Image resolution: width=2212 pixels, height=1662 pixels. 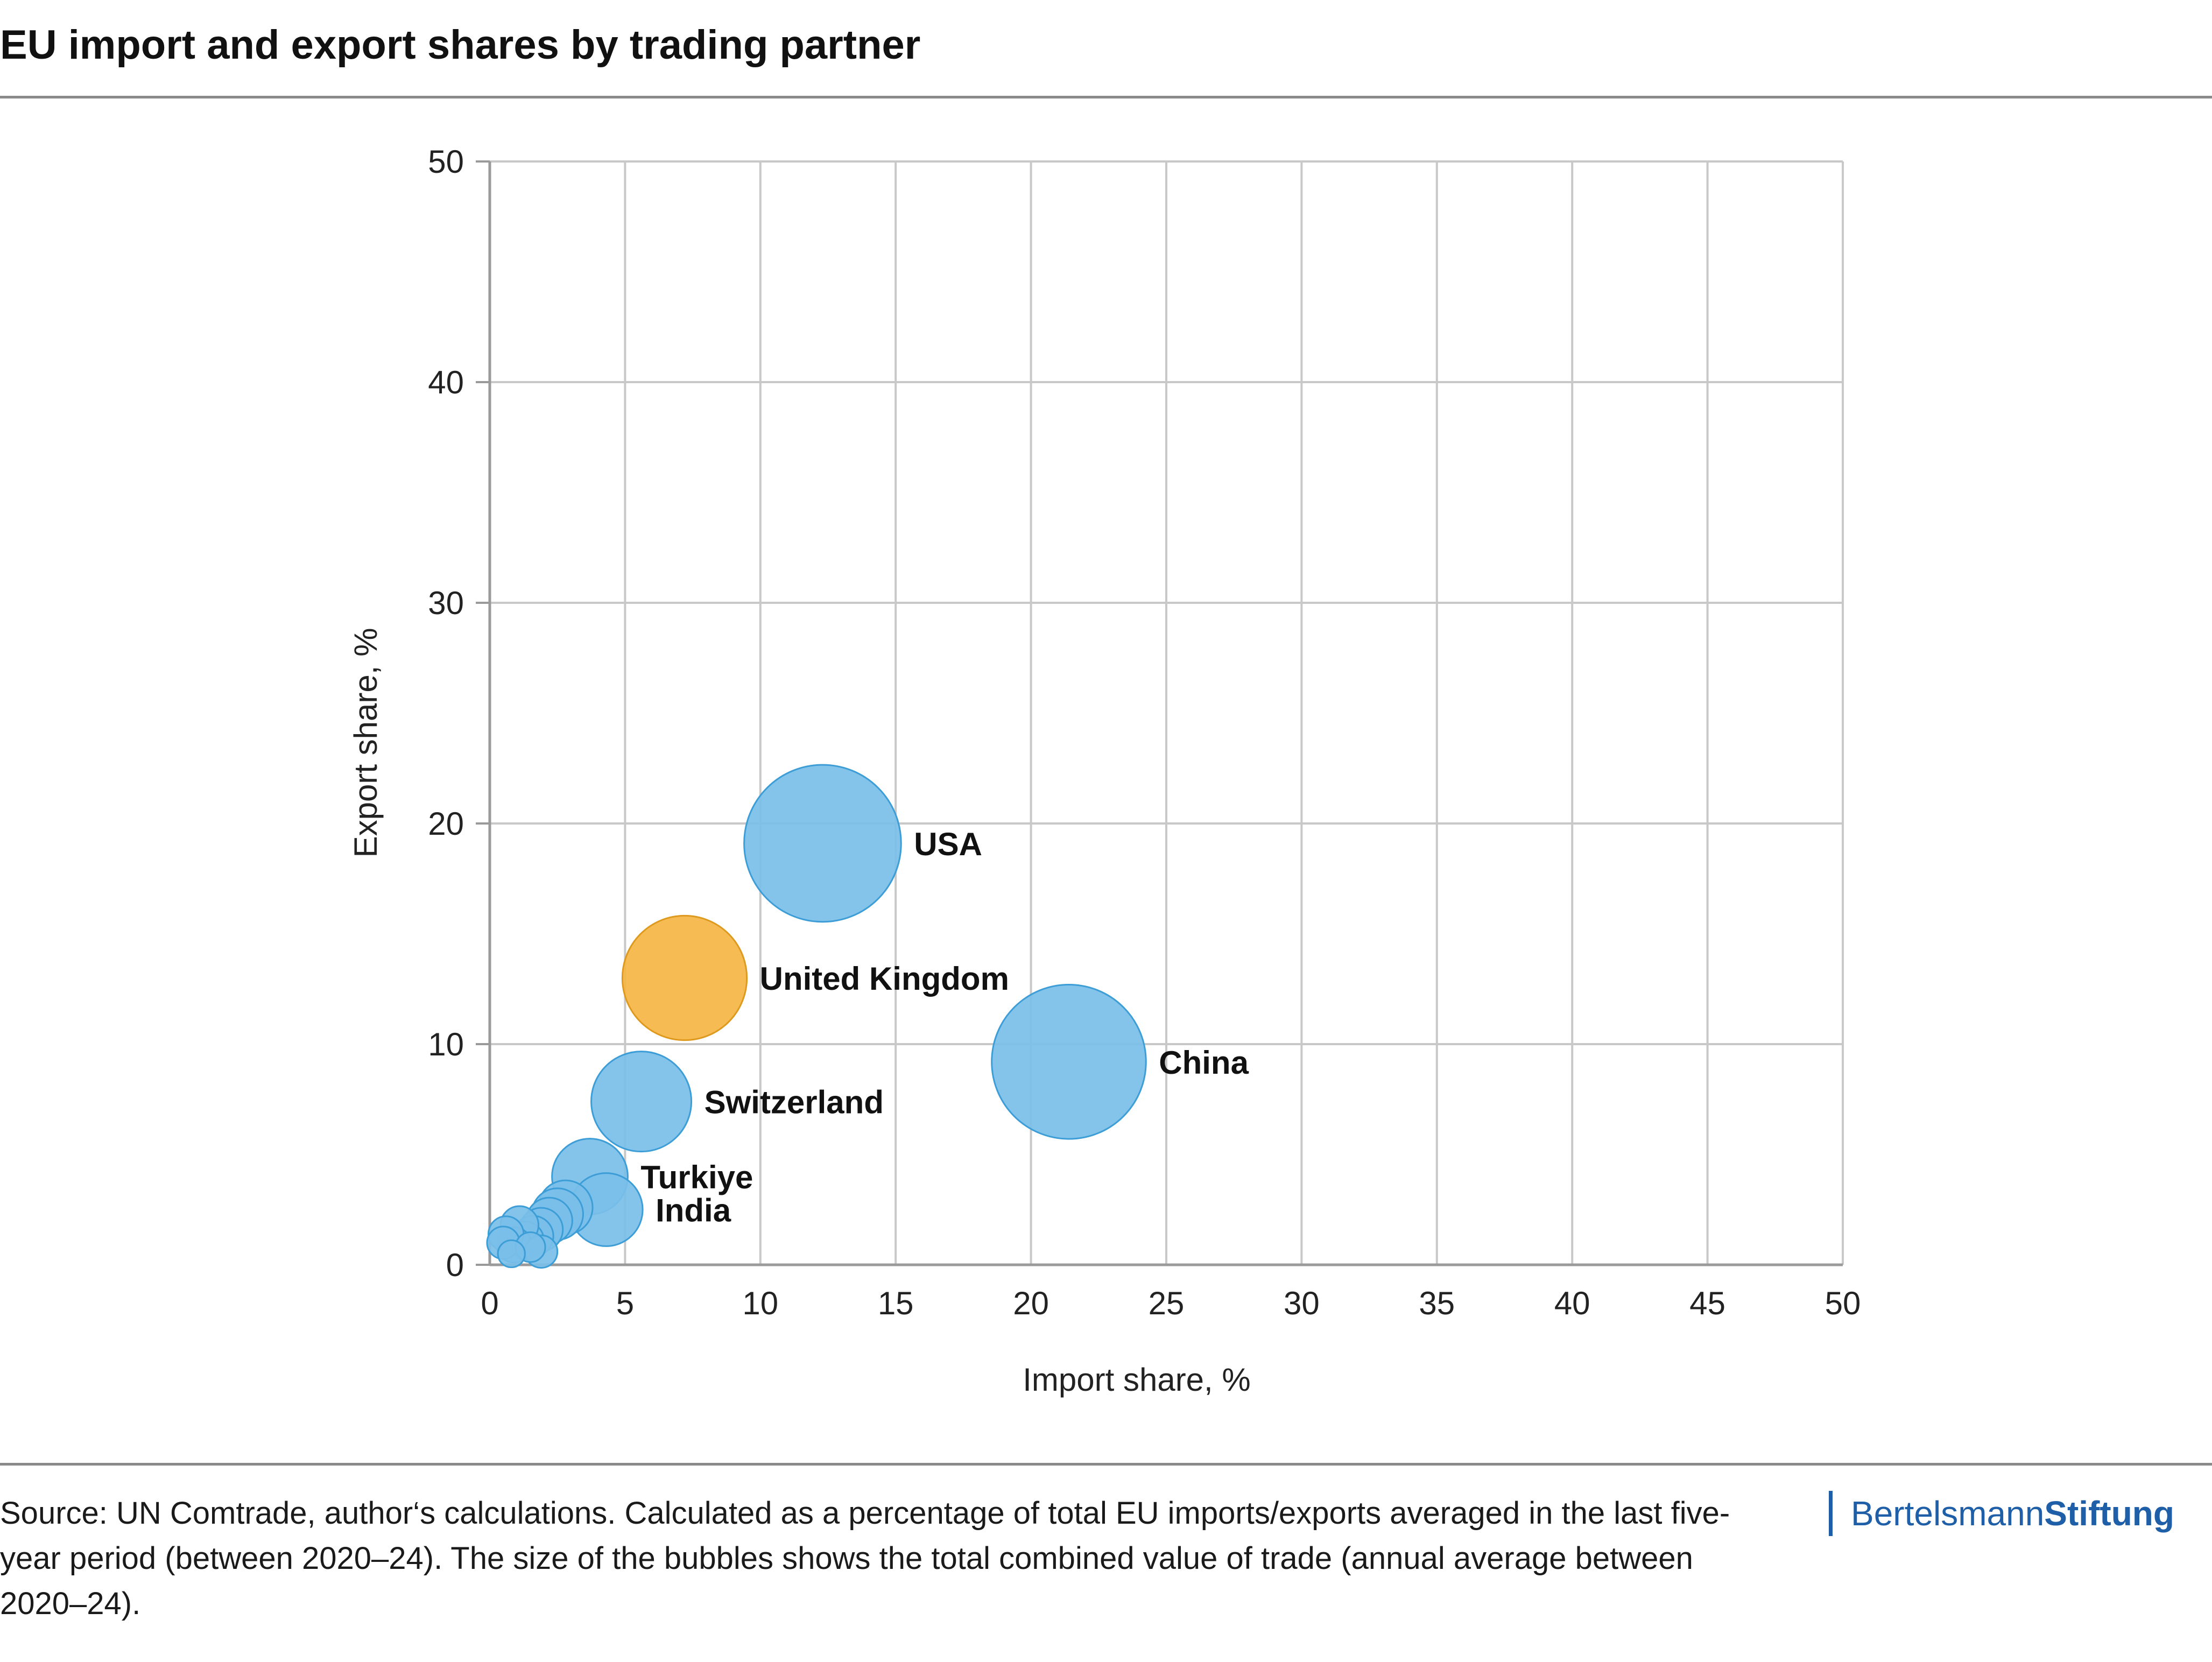 I want to click on chart-bubbles, so click(x=816, y=1016).